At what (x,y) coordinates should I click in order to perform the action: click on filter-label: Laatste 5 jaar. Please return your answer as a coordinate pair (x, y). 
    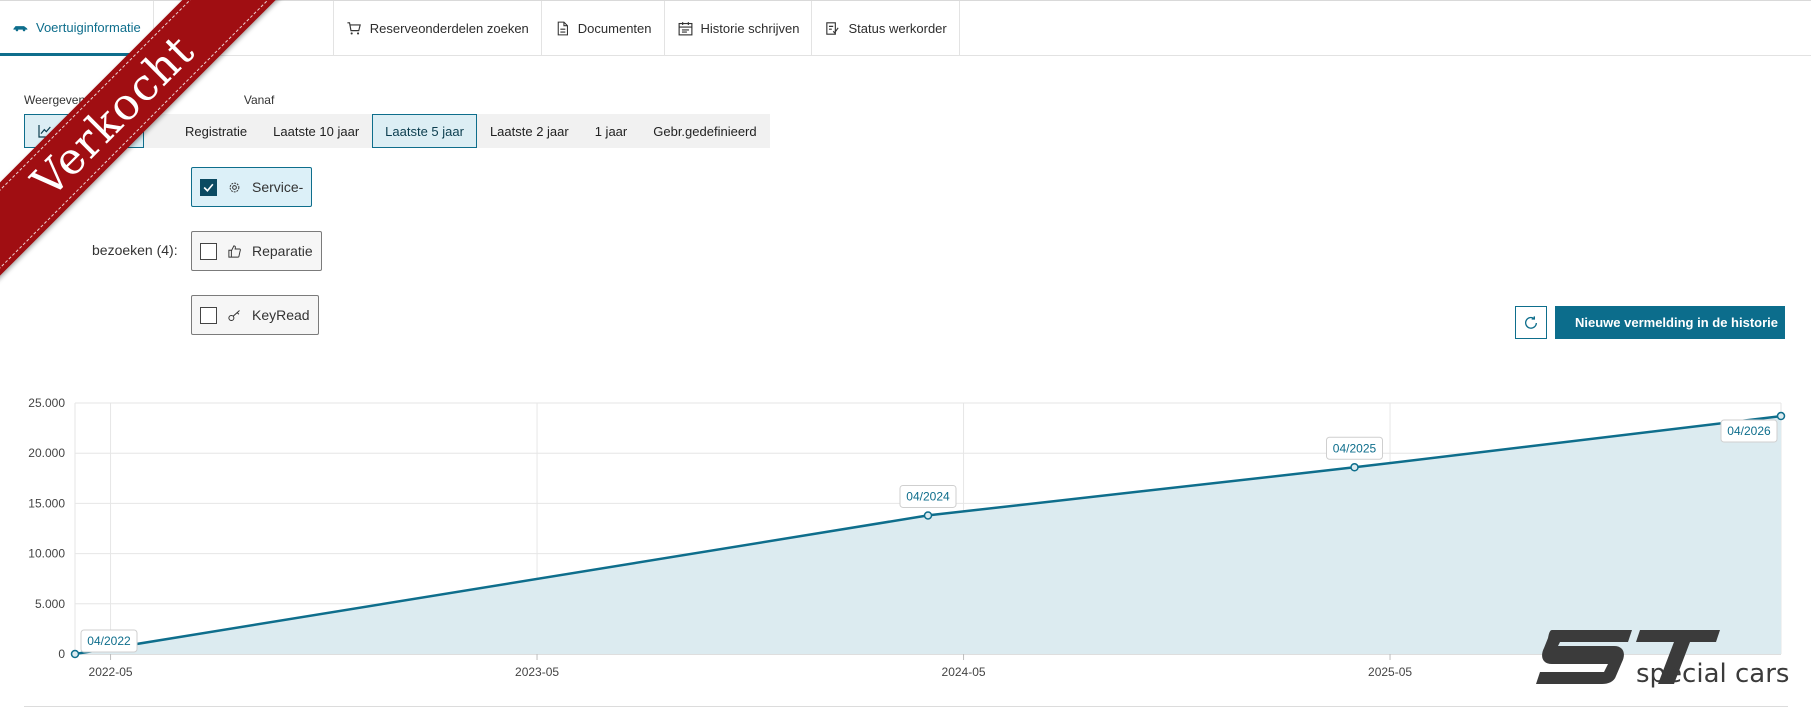
    Looking at the image, I should click on (424, 131).